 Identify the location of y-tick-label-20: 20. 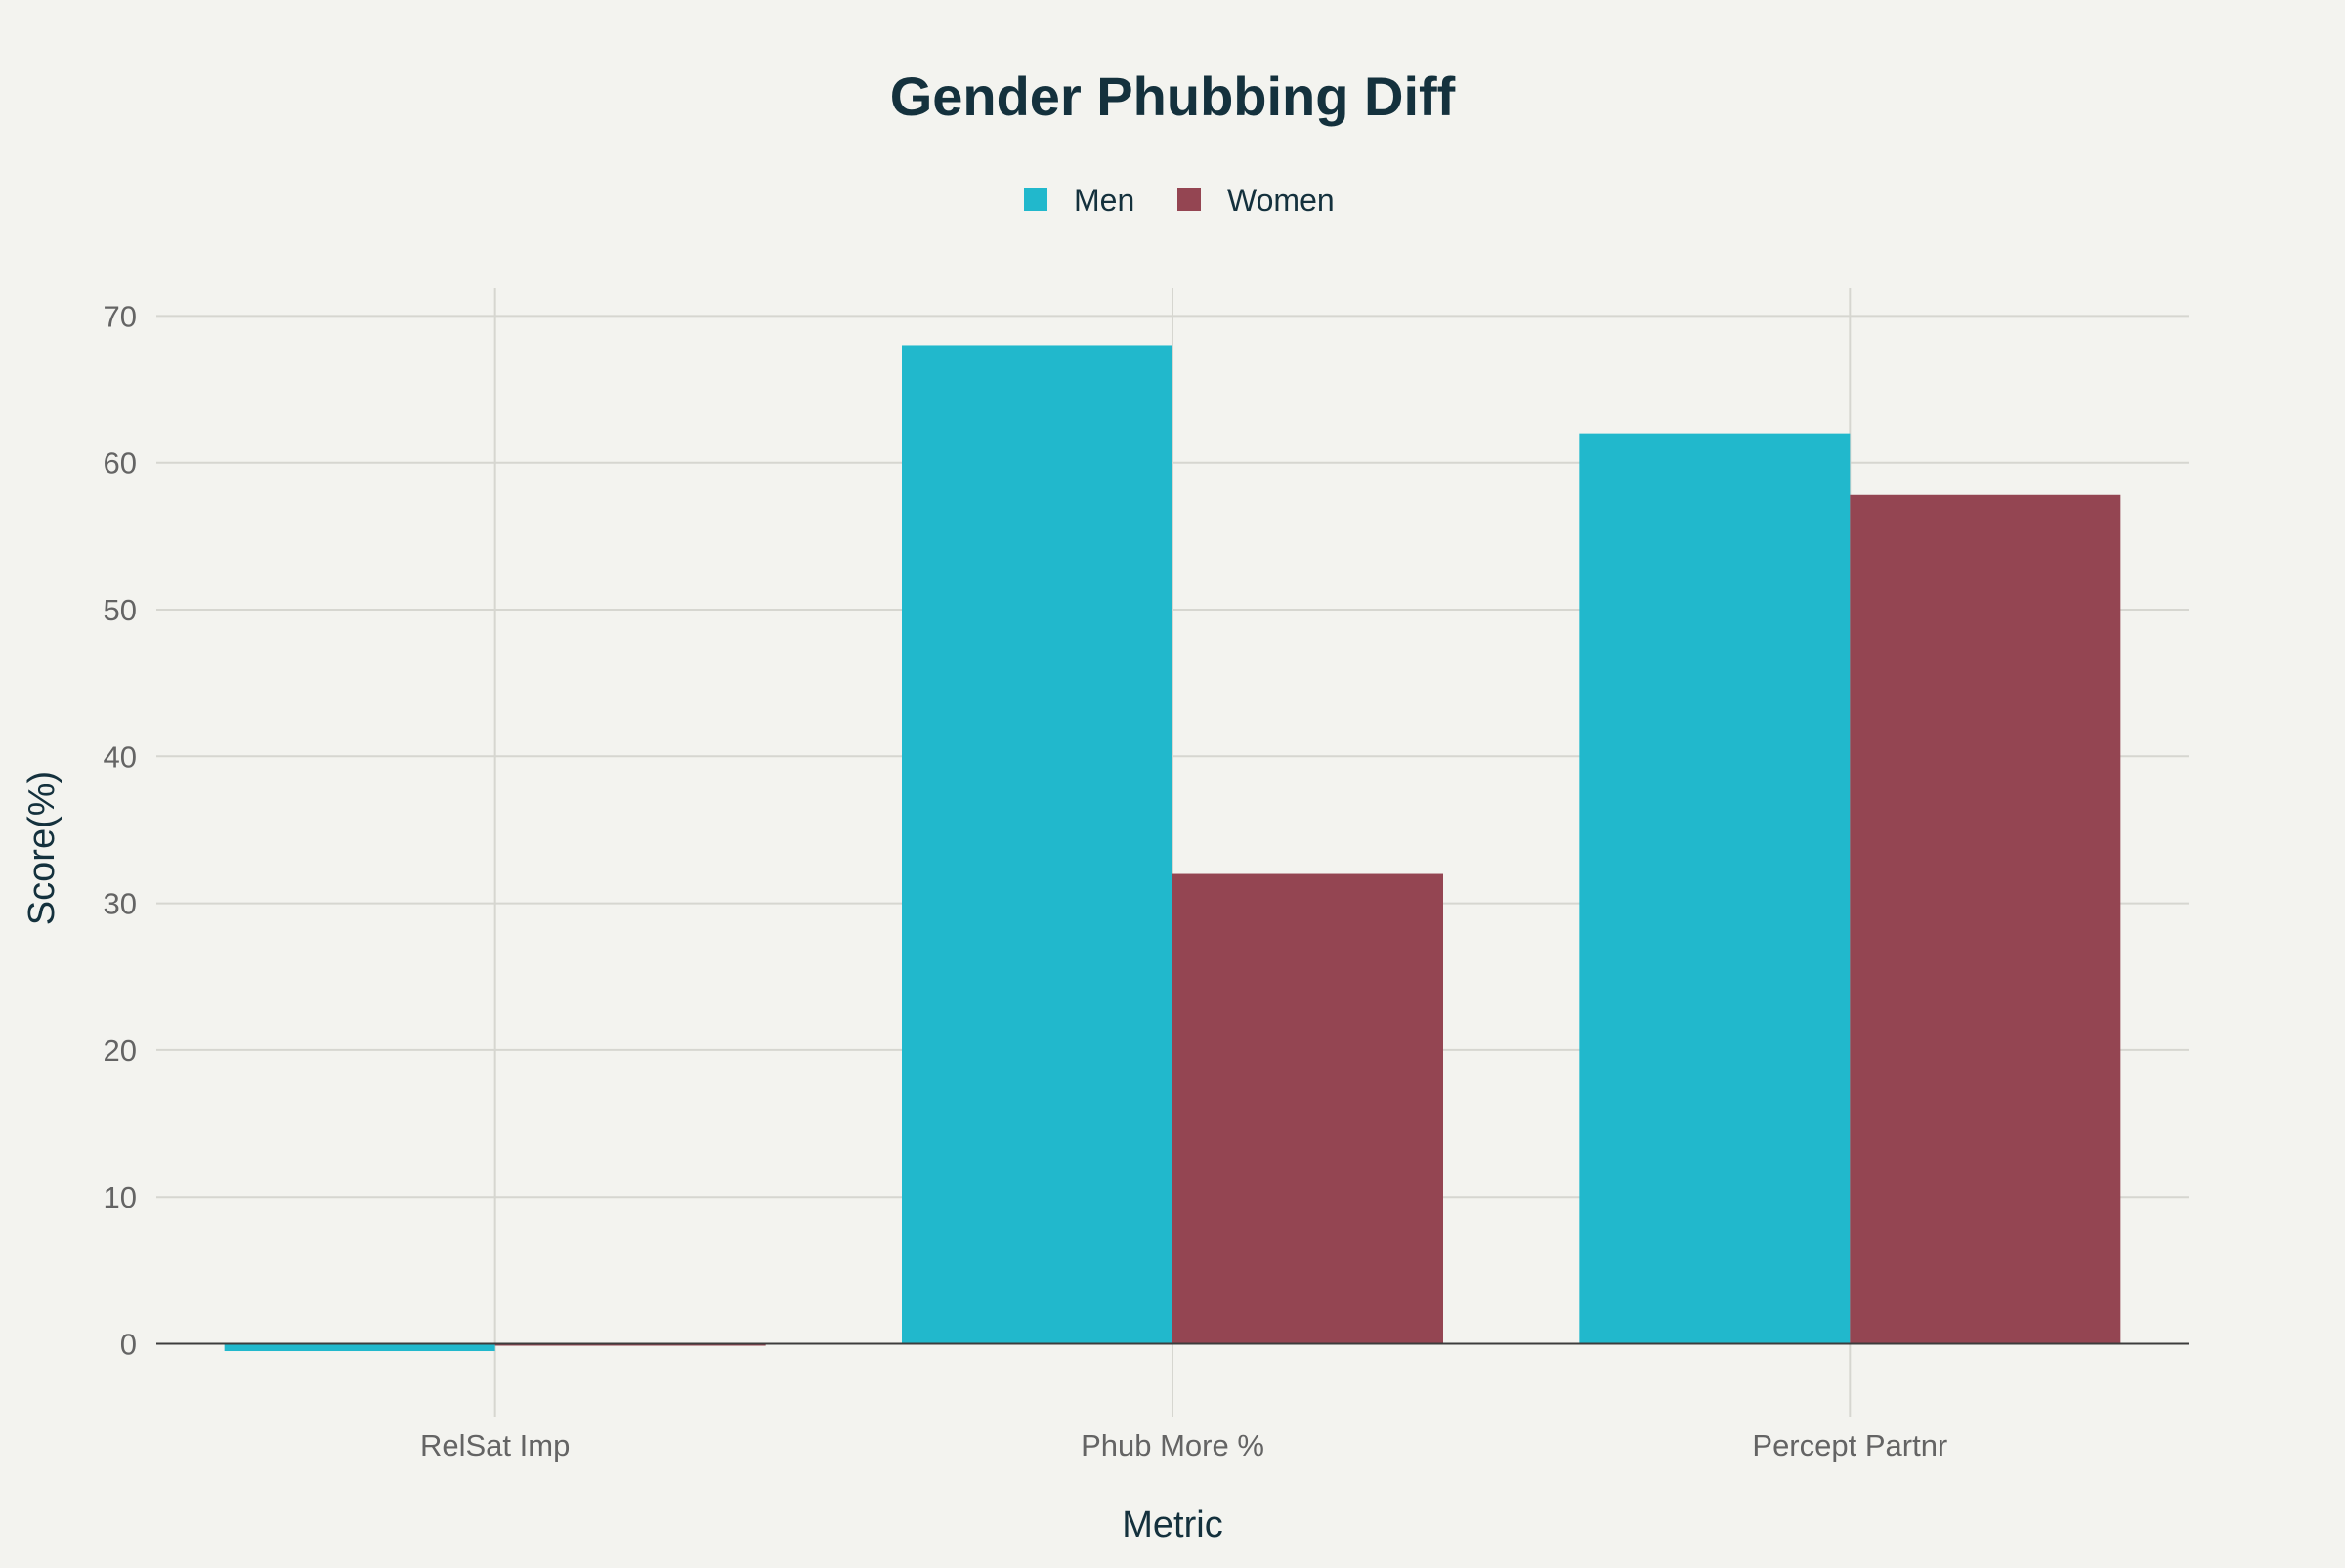
(120, 1051).